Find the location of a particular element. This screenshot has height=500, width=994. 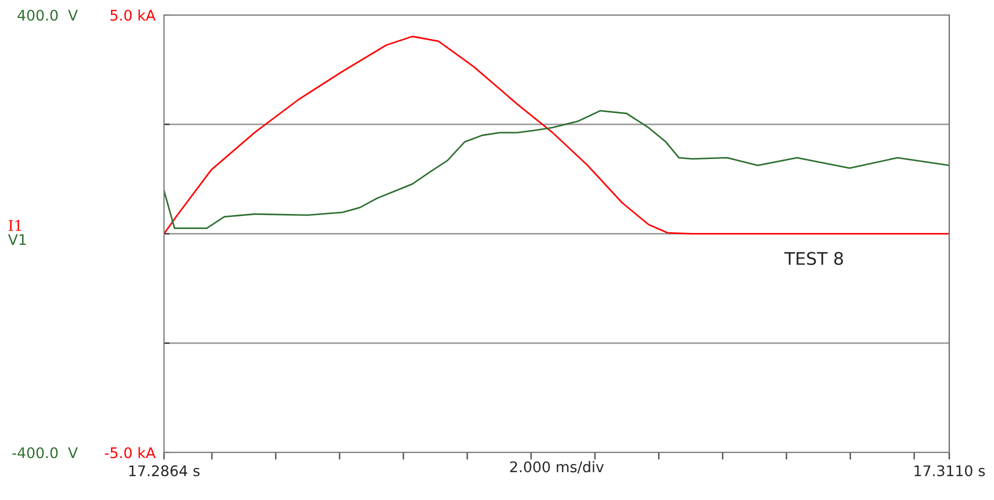

x-tick-label: 17.3110 s is located at coordinates (949, 470).